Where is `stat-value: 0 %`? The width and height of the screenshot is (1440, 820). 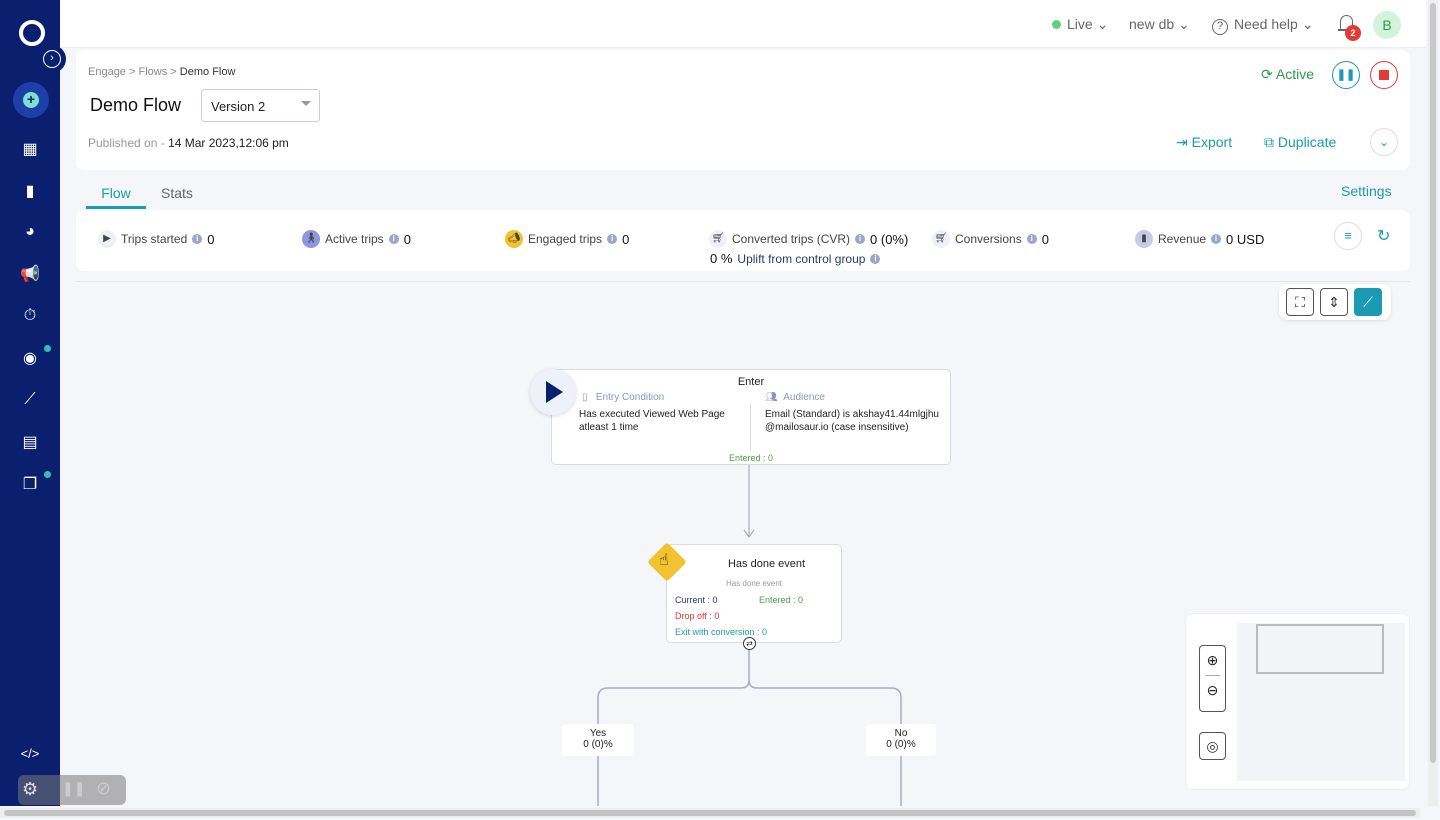
stat-value: 0 % is located at coordinates (721, 258).